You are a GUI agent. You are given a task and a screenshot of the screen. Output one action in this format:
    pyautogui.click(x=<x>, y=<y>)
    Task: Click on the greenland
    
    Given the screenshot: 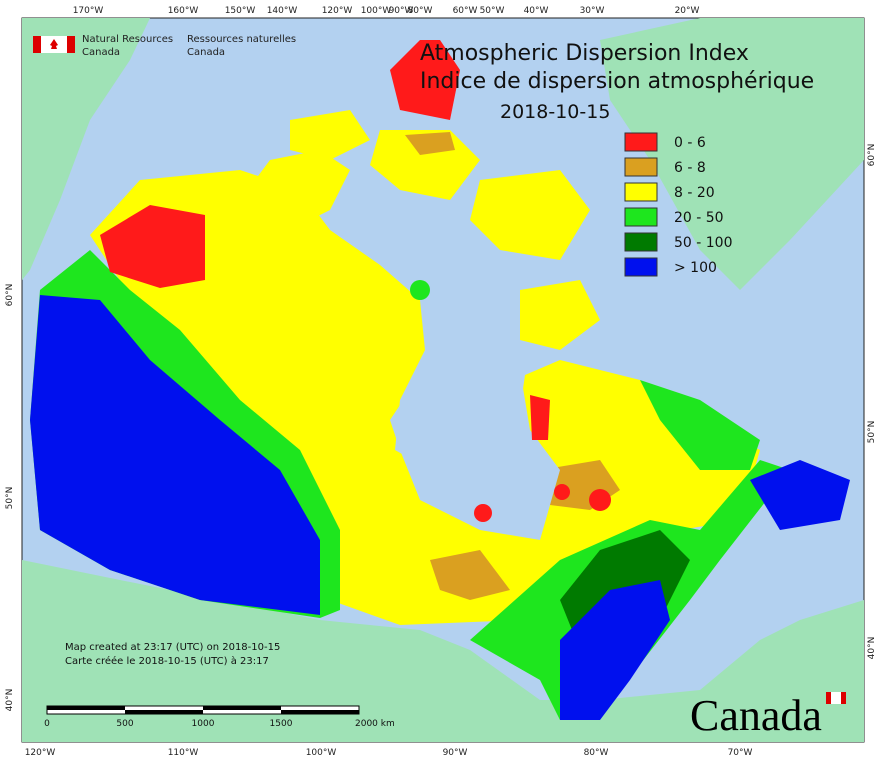 What is the action you would take?
    pyautogui.click(x=732, y=154)
    